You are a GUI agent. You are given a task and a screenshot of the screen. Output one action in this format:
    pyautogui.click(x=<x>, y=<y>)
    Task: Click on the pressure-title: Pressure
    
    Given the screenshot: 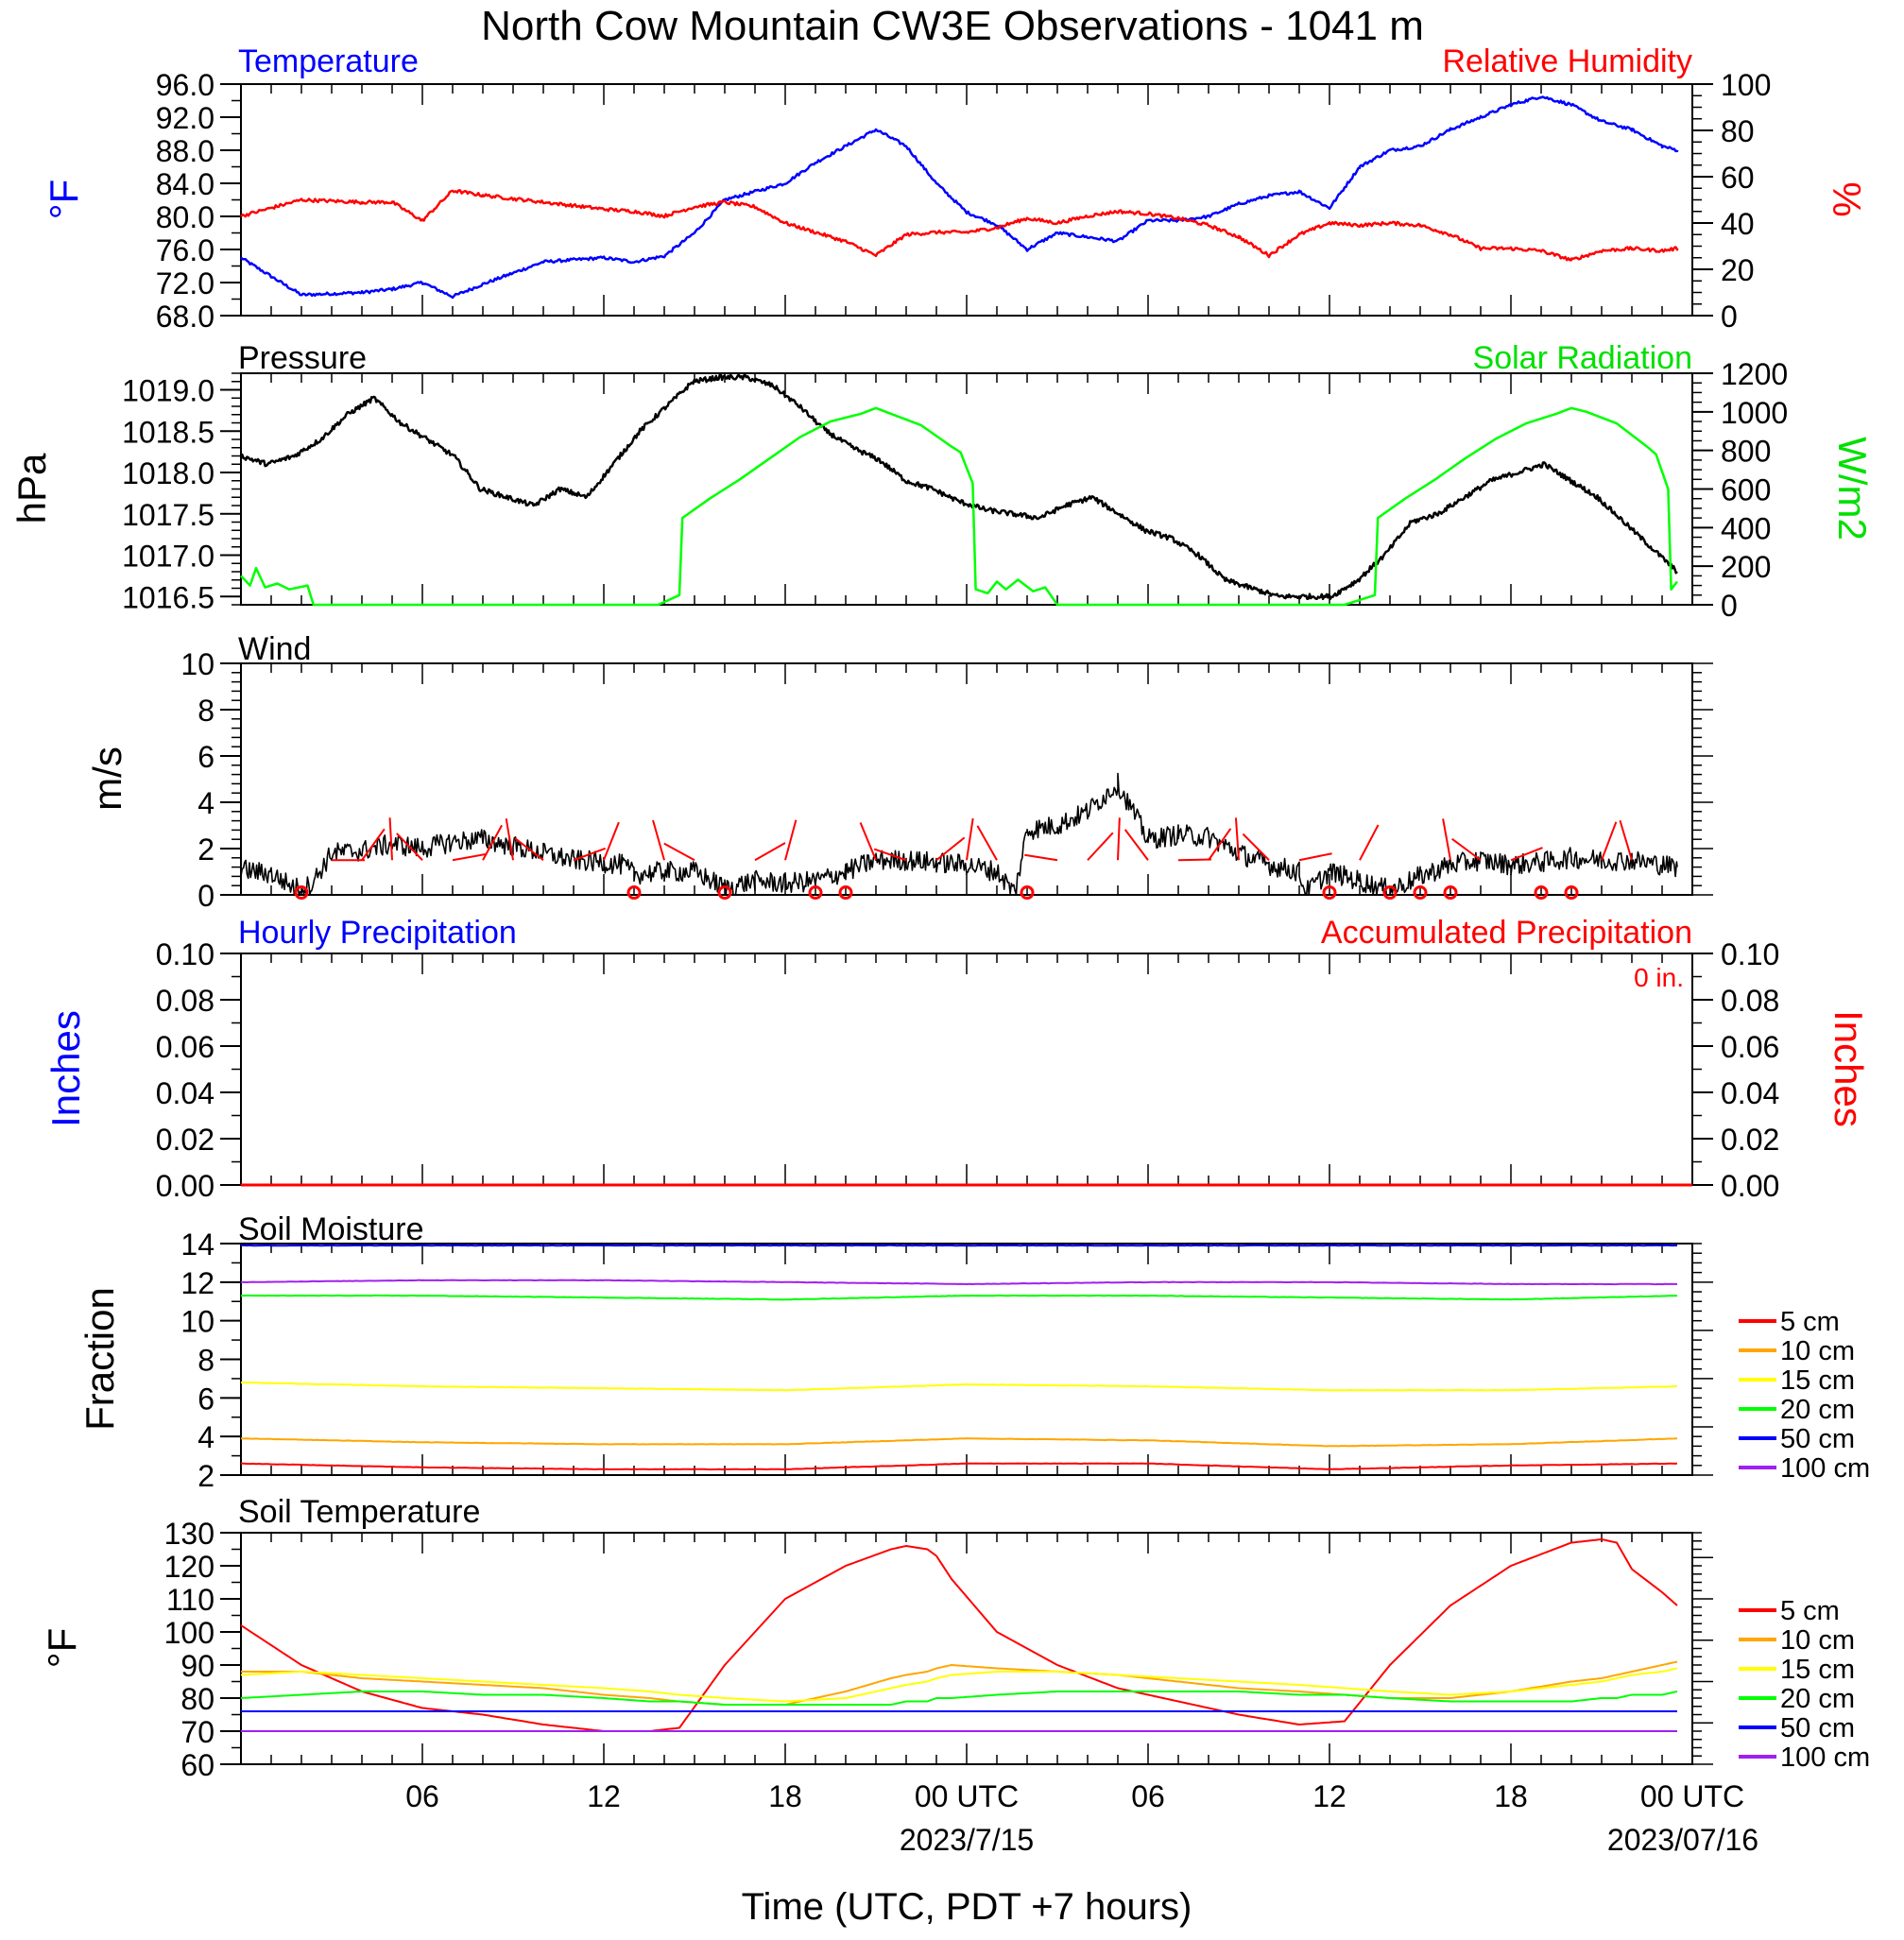 What is the action you would take?
    pyautogui.click(x=302, y=358)
    